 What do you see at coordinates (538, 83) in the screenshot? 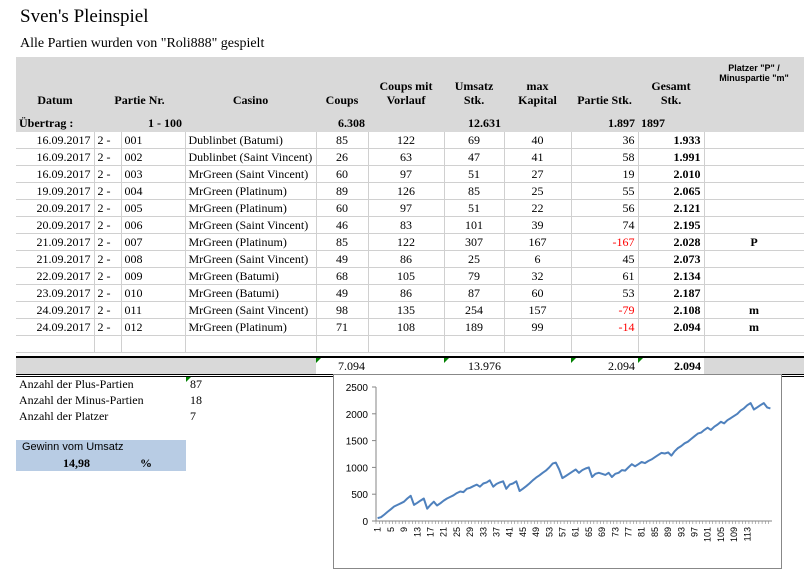
I see `col-header-max-kapital: max Kapital` at bounding box center [538, 83].